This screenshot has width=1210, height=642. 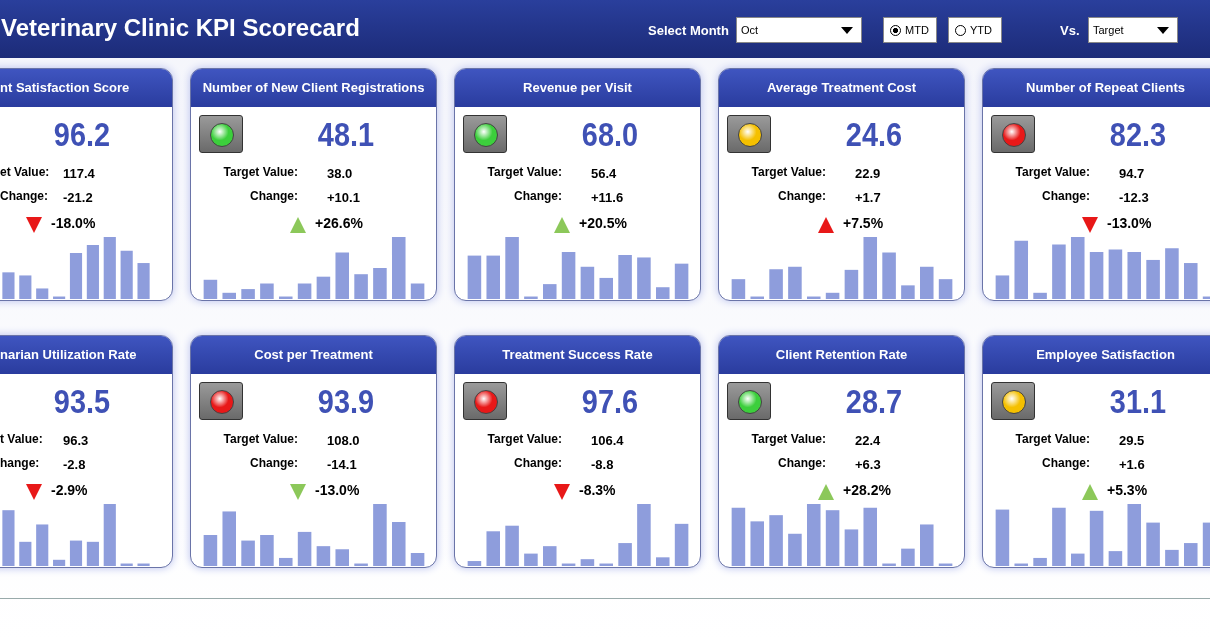 What do you see at coordinates (604, 173) in the screenshot?
I see `text: 56.4` at bounding box center [604, 173].